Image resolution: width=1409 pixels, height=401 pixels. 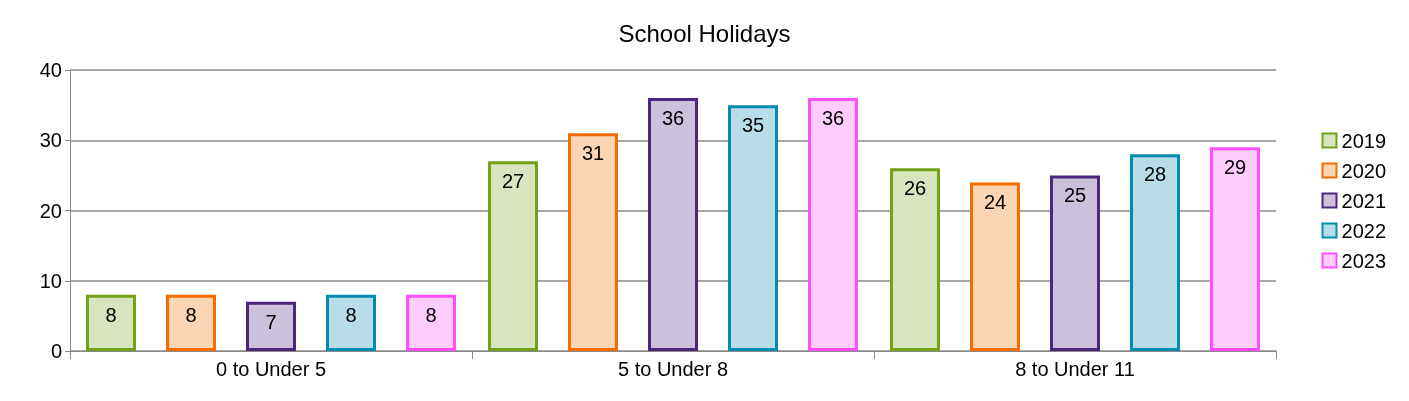 I want to click on legend-label: 2019, so click(x=1364, y=140).